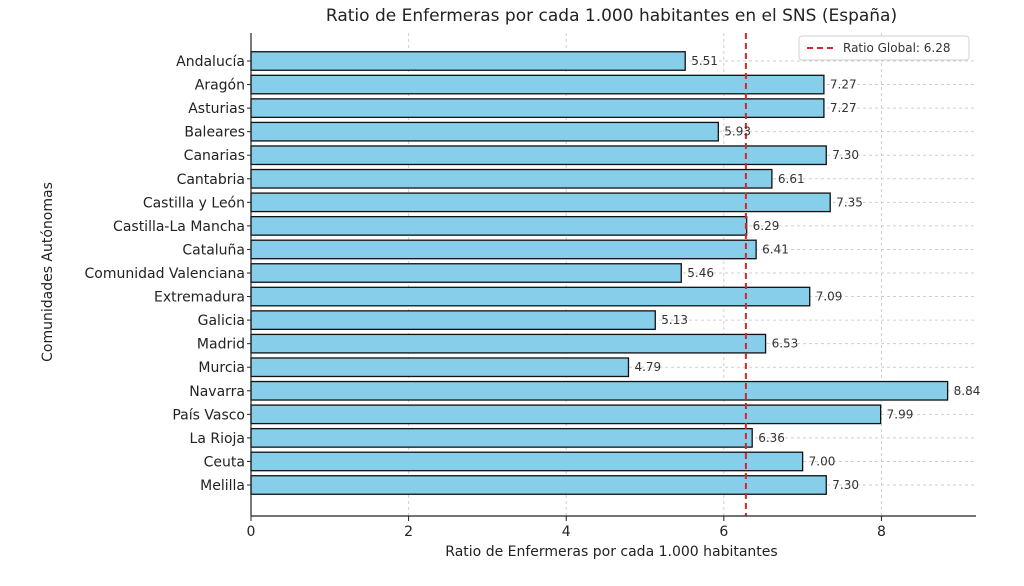 The image size is (1024, 586). I want to click on y-tick-label: Andalucía, so click(210, 62).